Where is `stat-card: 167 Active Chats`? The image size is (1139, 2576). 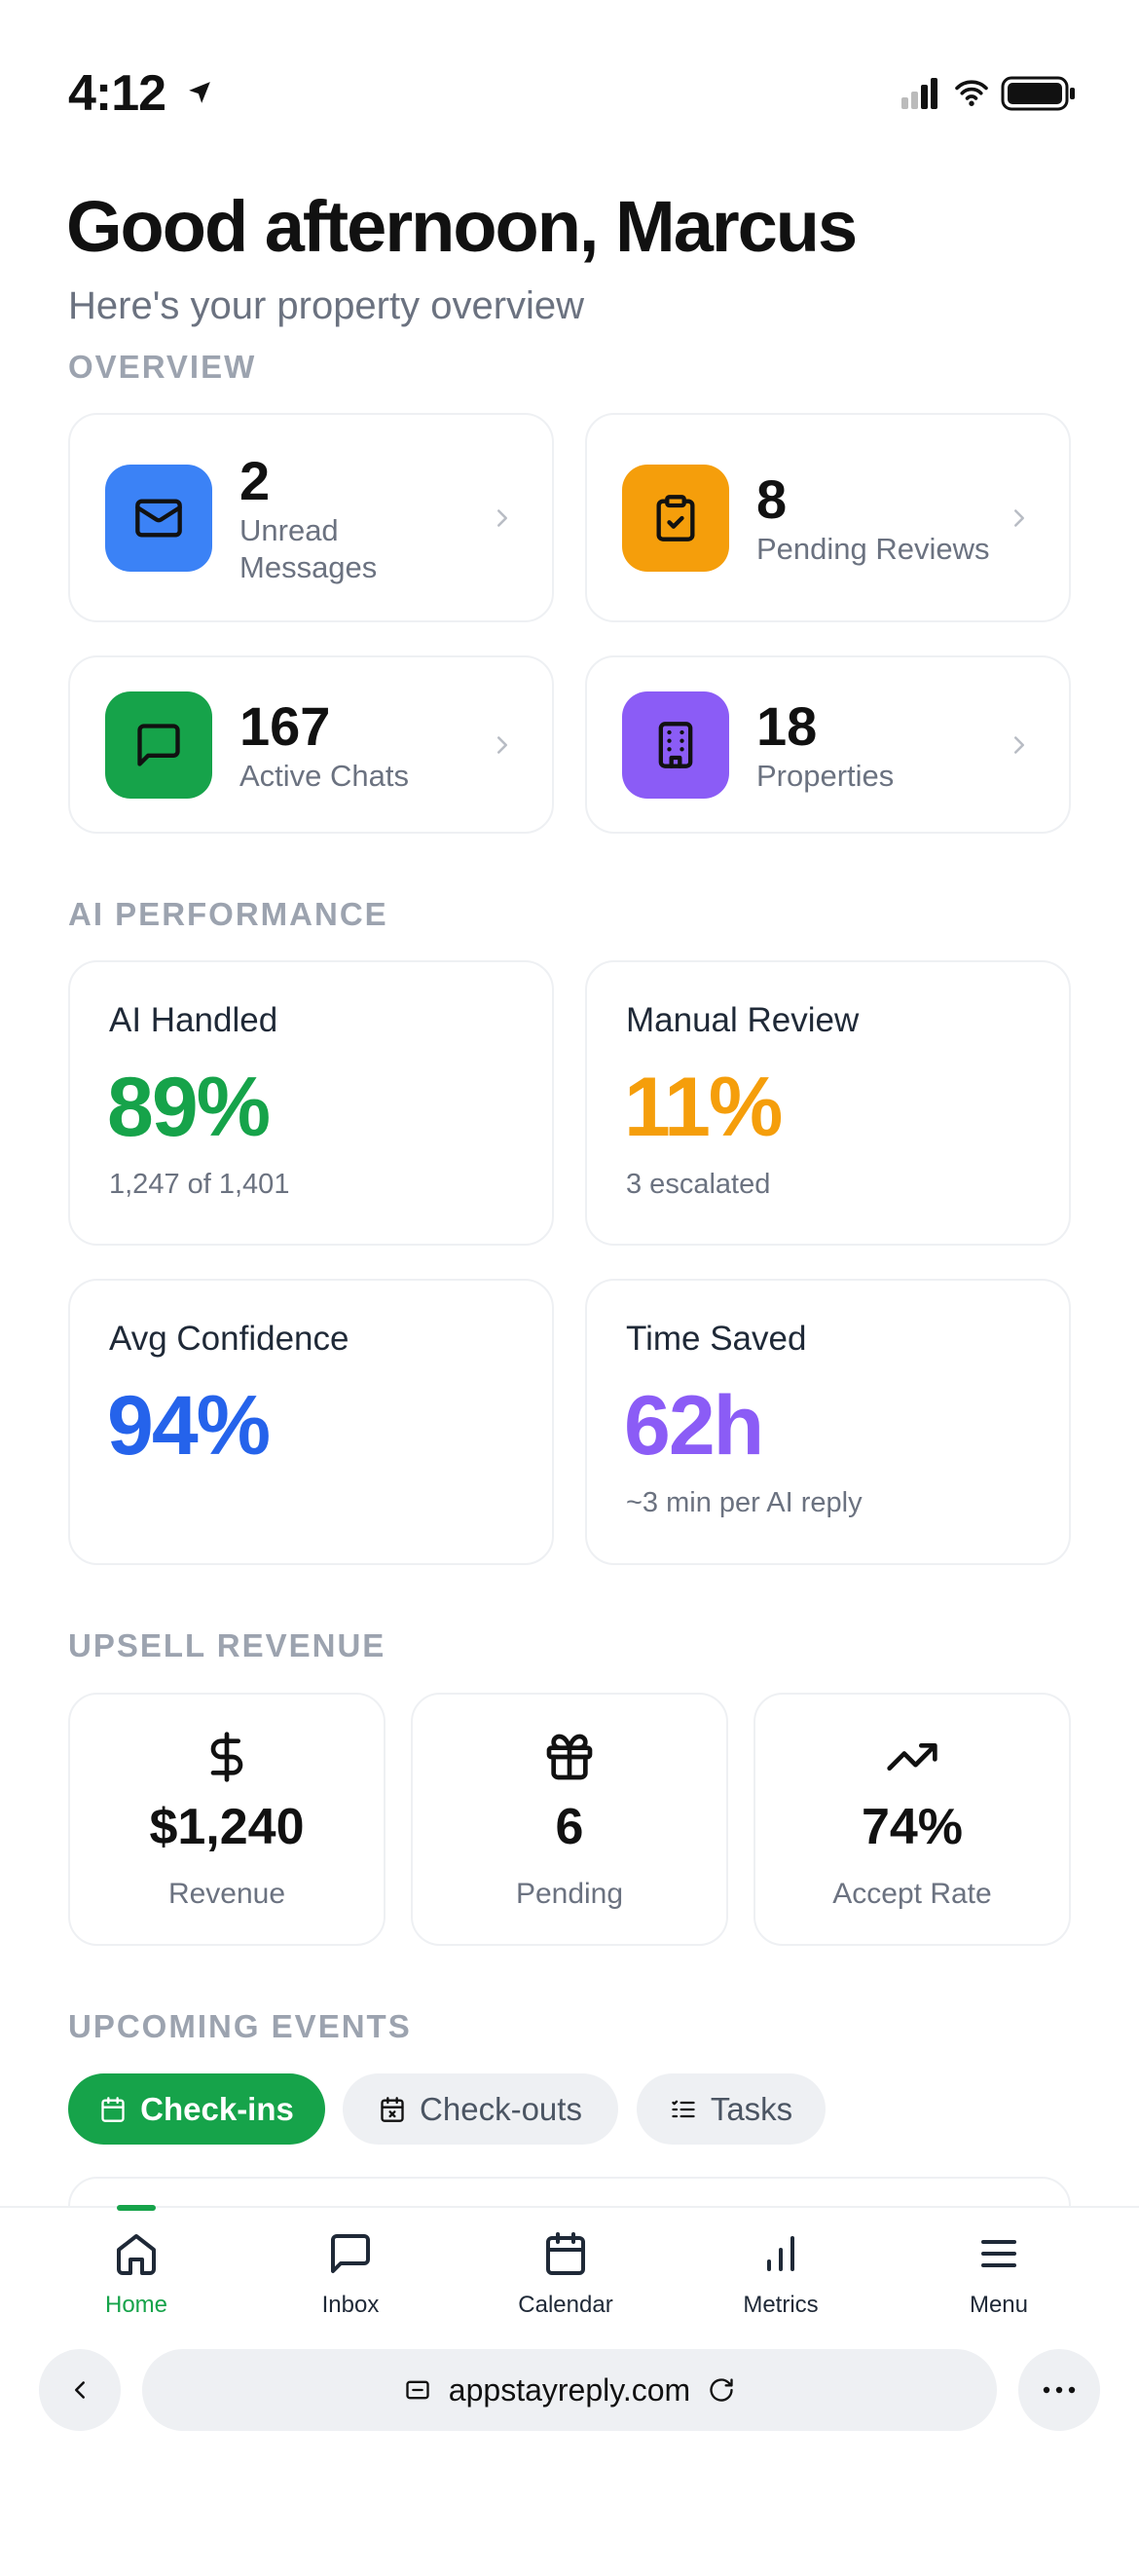
stat-card: 167 Active Chats is located at coordinates (311, 744).